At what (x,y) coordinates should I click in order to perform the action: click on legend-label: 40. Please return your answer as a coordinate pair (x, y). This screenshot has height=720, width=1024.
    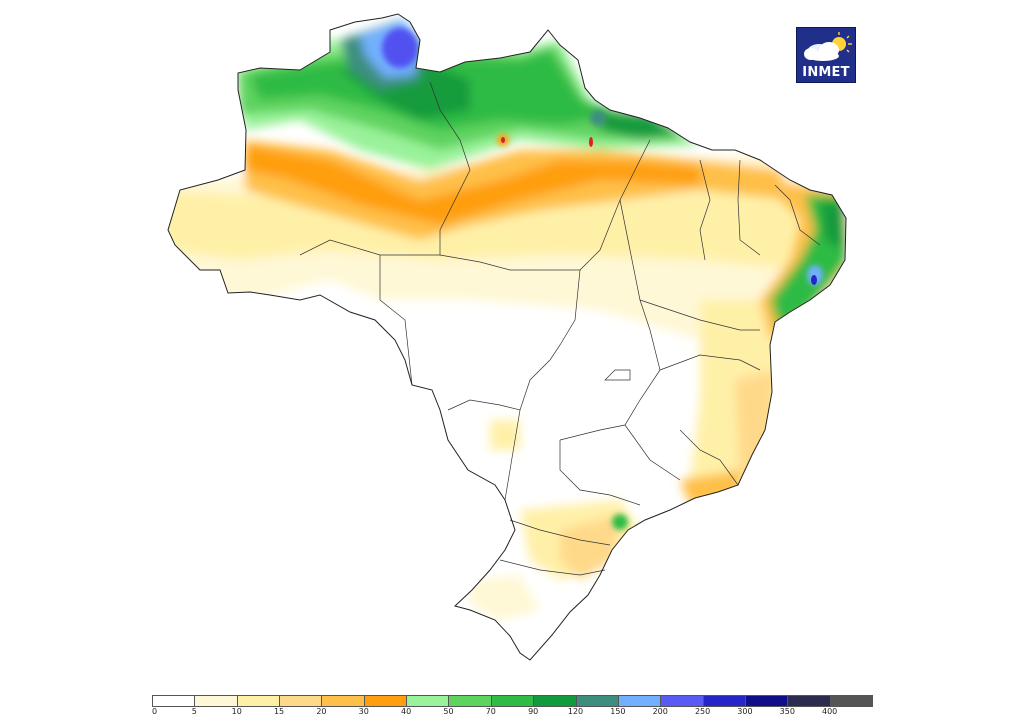
    Looking at the image, I should click on (406, 711).